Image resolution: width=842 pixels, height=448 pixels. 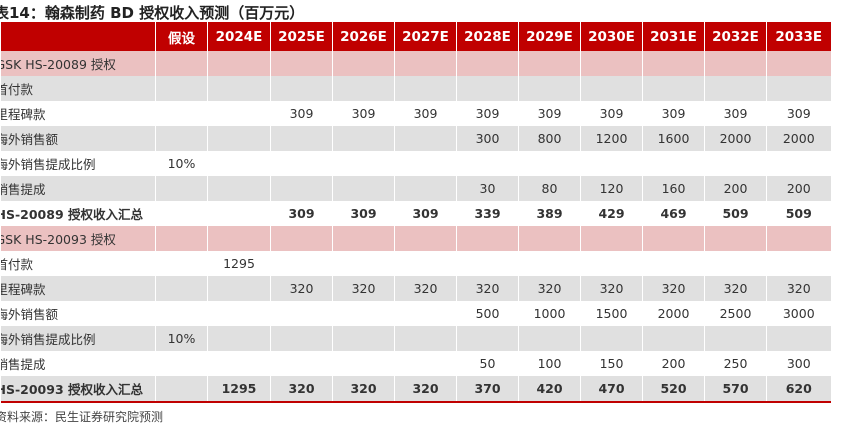 What do you see at coordinates (673, 138) in the screenshot?
I see `table-cell: 1600` at bounding box center [673, 138].